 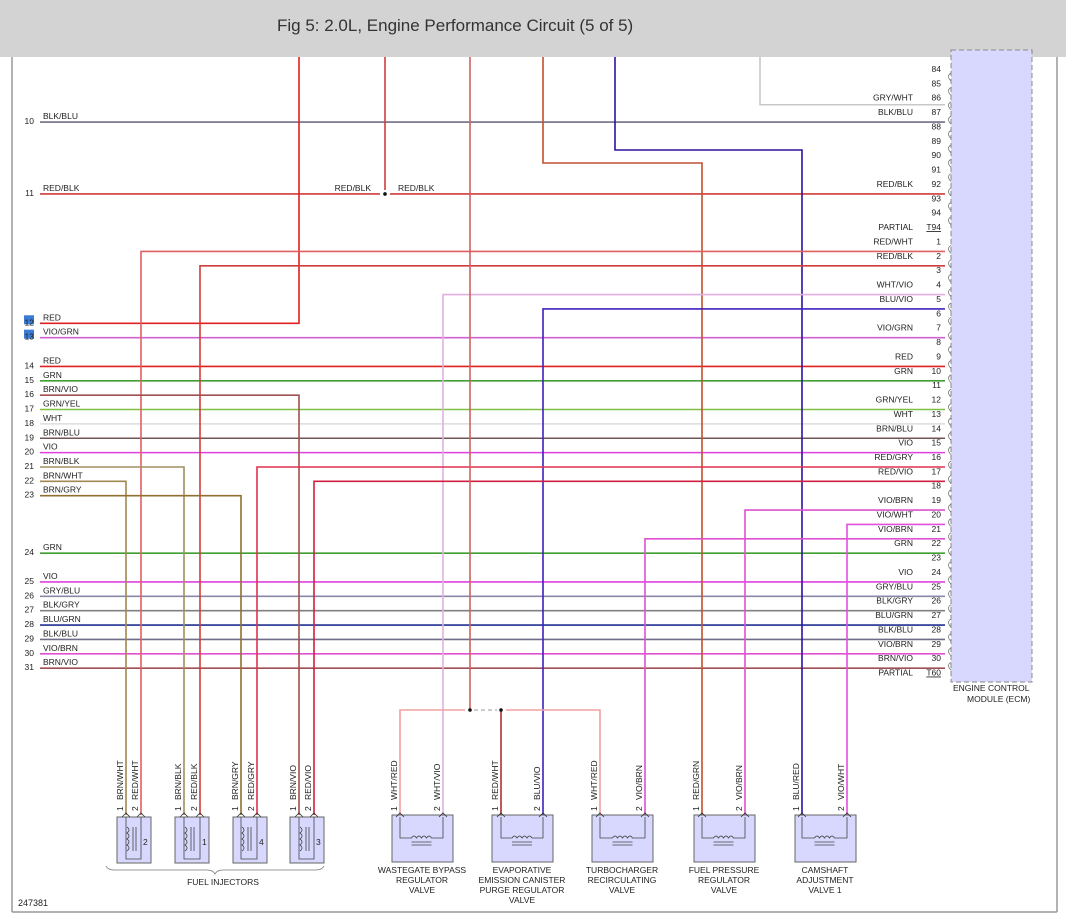 What do you see at coordinates (30, 638) in the screenshot?
I see `left-ref-number: 29` at bounding box center [30, 638].